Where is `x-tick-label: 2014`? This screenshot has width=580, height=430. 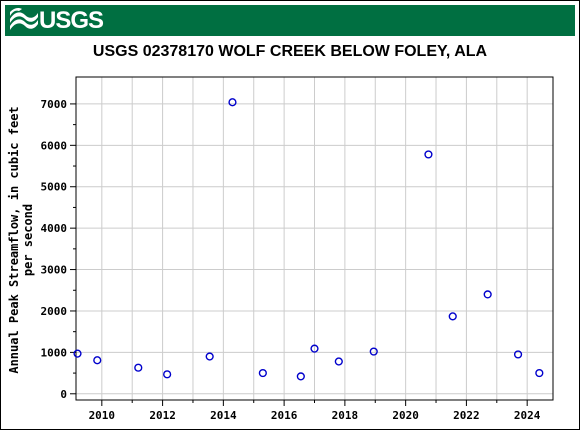
x-tick-label: 2014 is located at coordinates (223, 415).